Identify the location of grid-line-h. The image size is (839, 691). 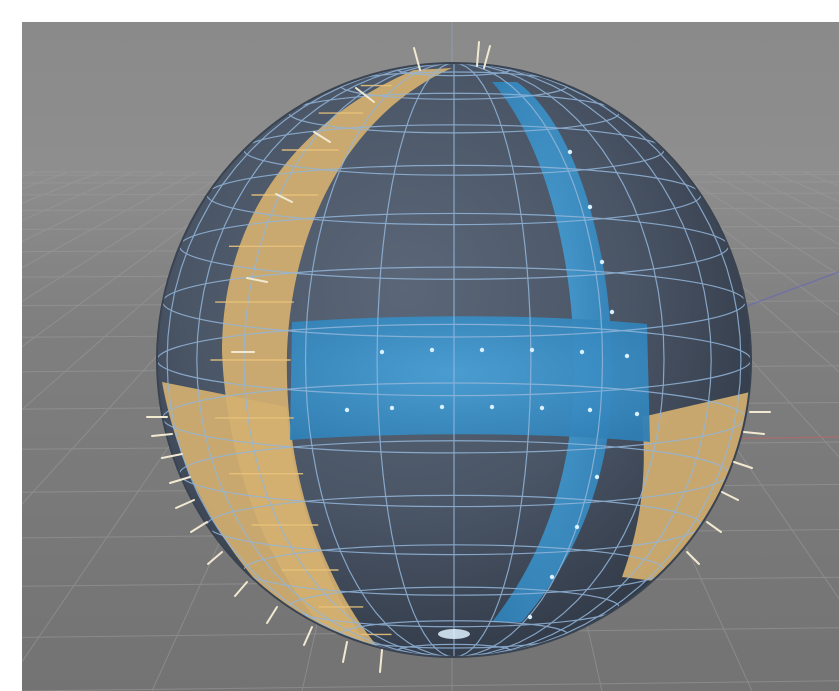
(430, 685).